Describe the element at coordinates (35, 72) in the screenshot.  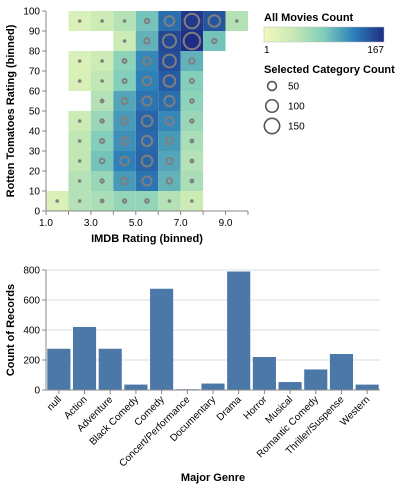
I see `heatmap-y-tick-label: 70` at that location.